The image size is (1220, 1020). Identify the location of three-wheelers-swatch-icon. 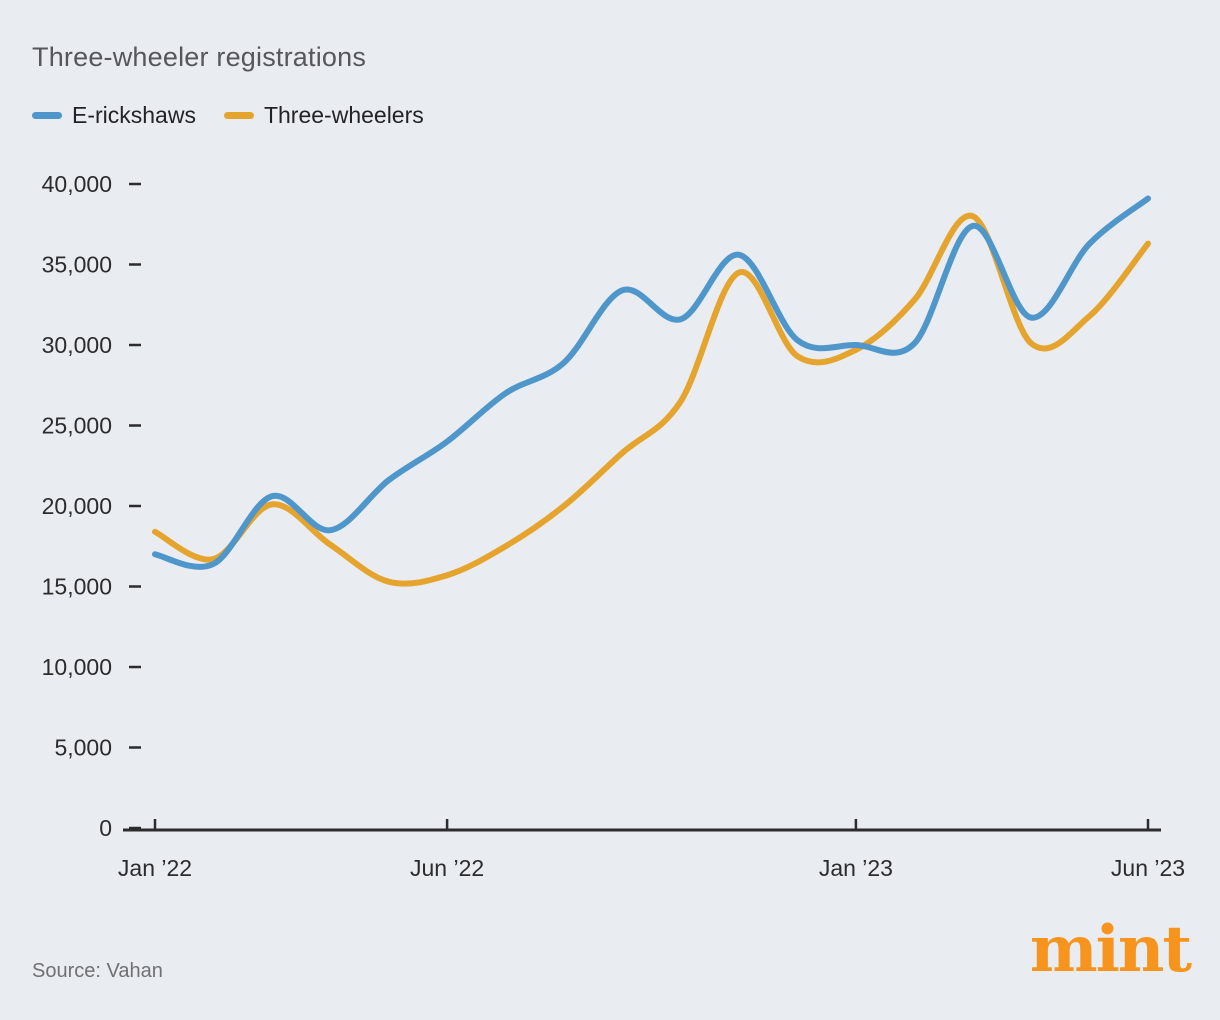
(238, 115).